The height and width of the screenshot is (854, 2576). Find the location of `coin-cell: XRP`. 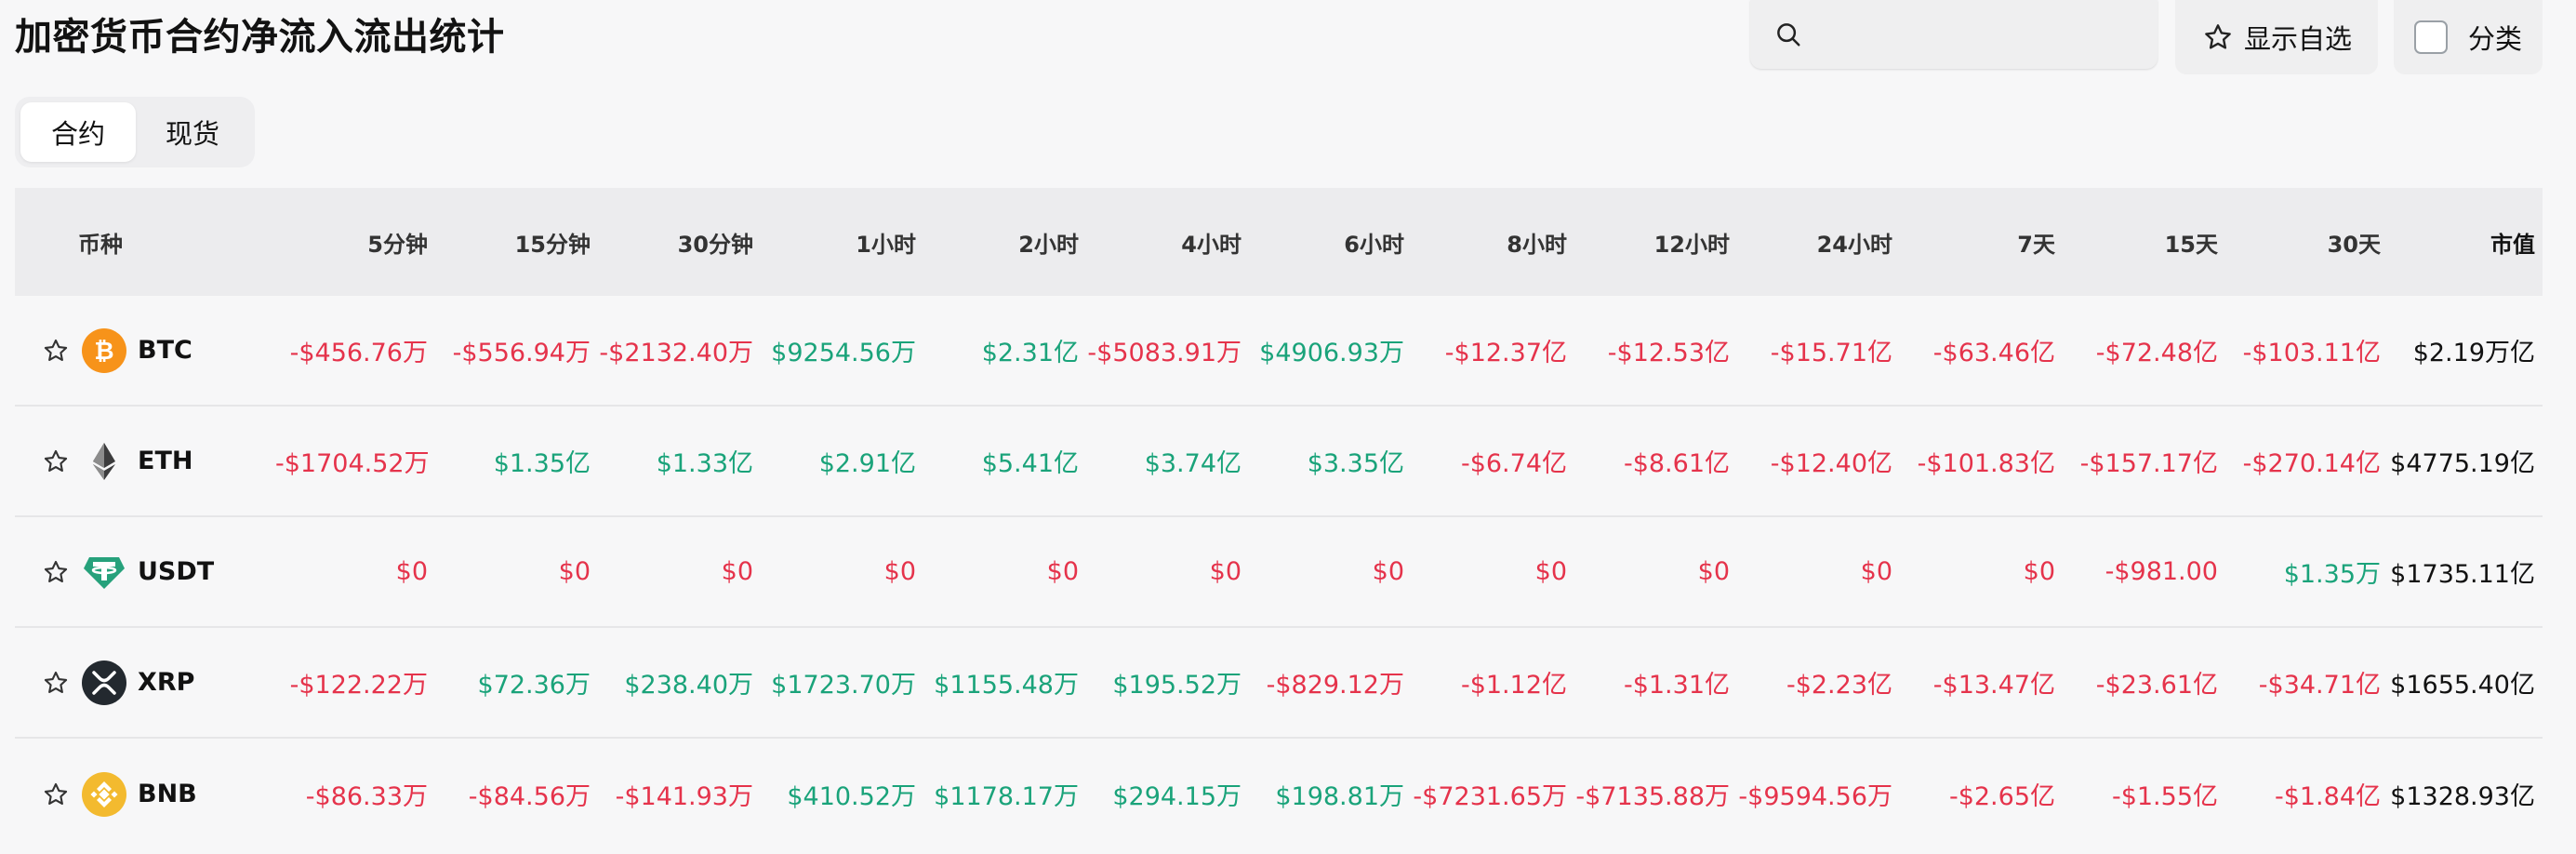

coin-cell: XRP is located at coordinates (145, 682).